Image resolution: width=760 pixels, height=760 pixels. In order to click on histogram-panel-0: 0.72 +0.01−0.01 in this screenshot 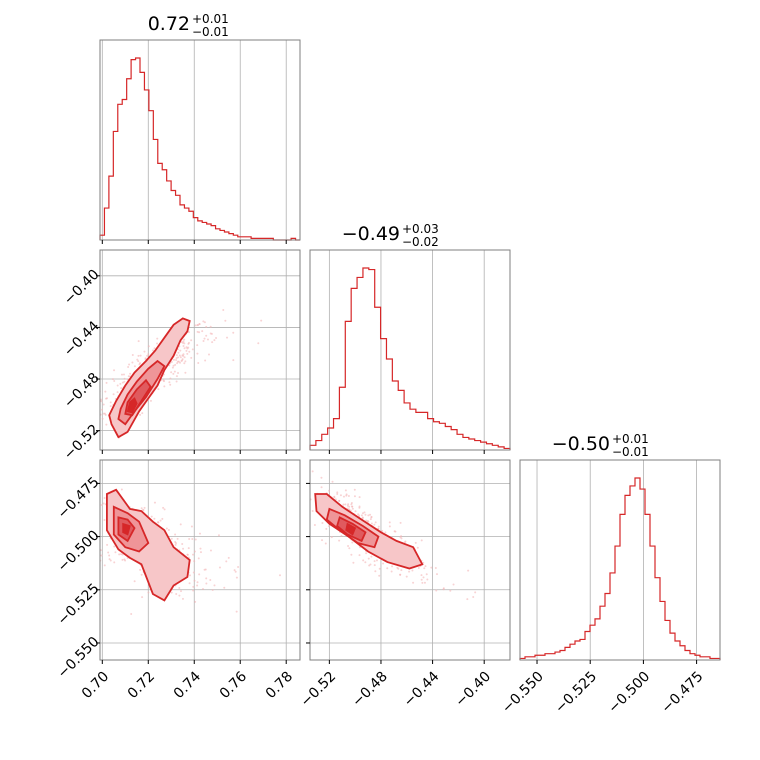, I will do `click(200, 126)`.